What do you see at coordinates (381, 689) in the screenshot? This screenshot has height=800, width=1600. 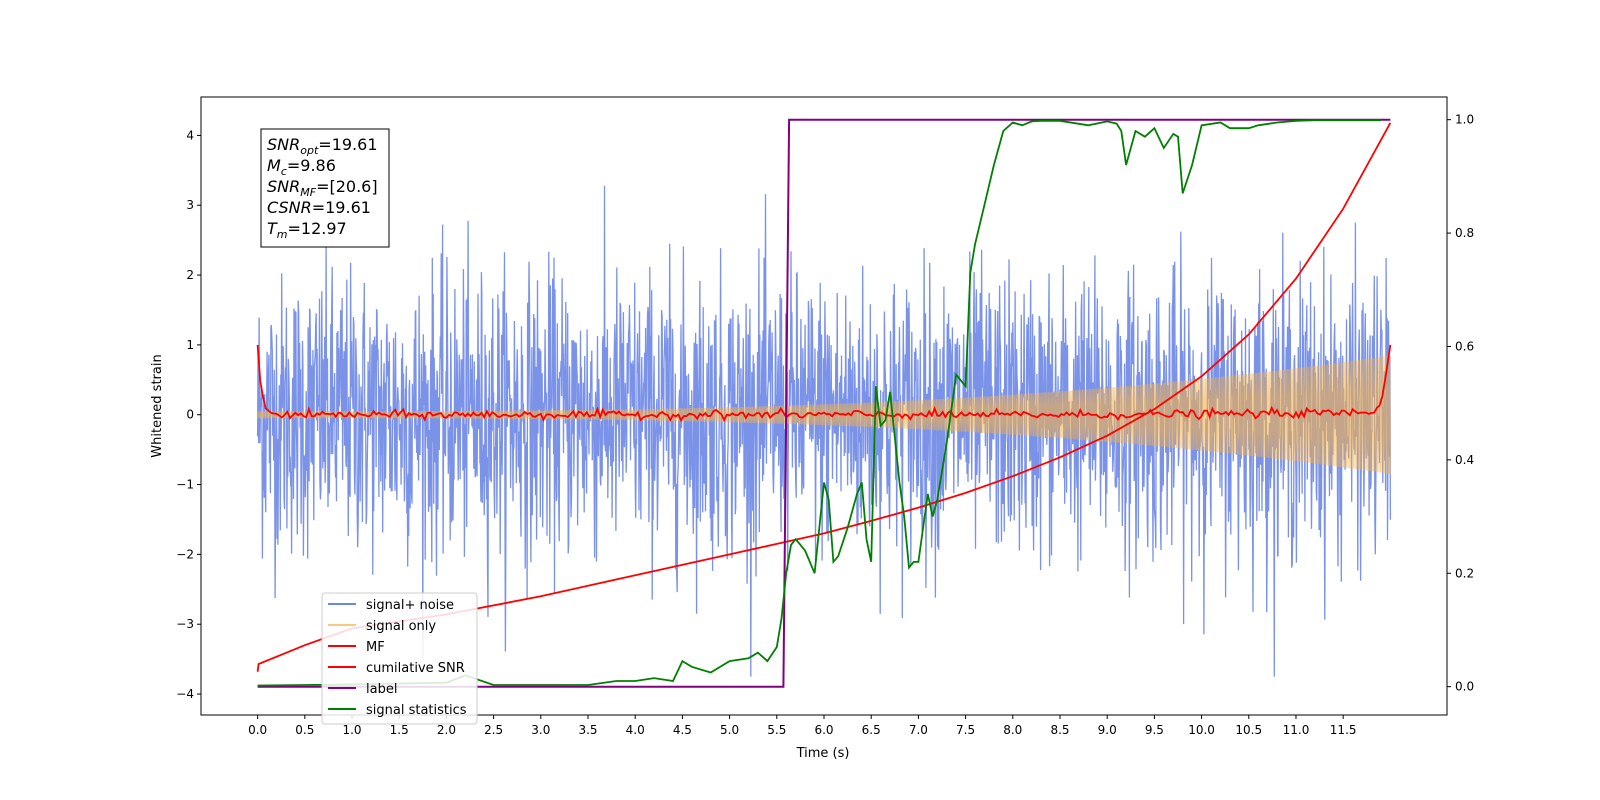 I see `legend-label: label` at bounding box center [381, 689].